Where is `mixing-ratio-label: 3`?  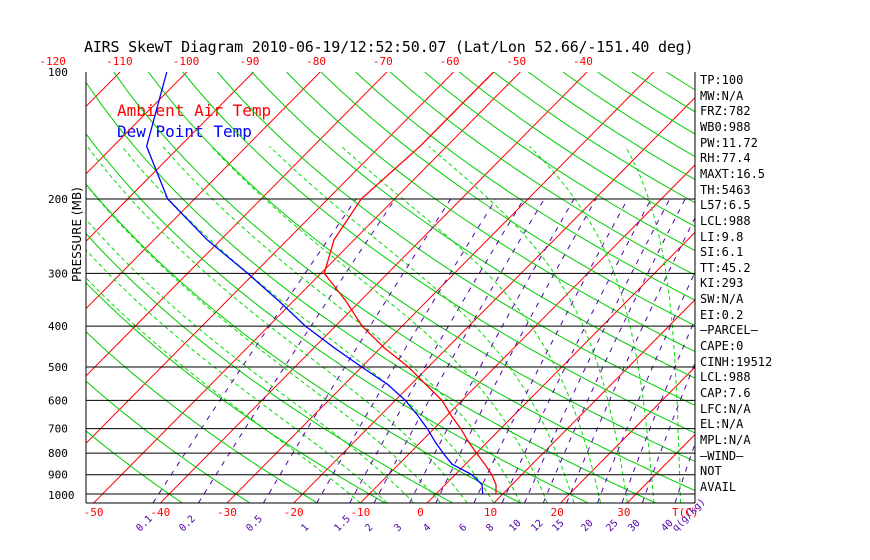 mixing-ratio-label: 3 is located at coordinates (398, 528).